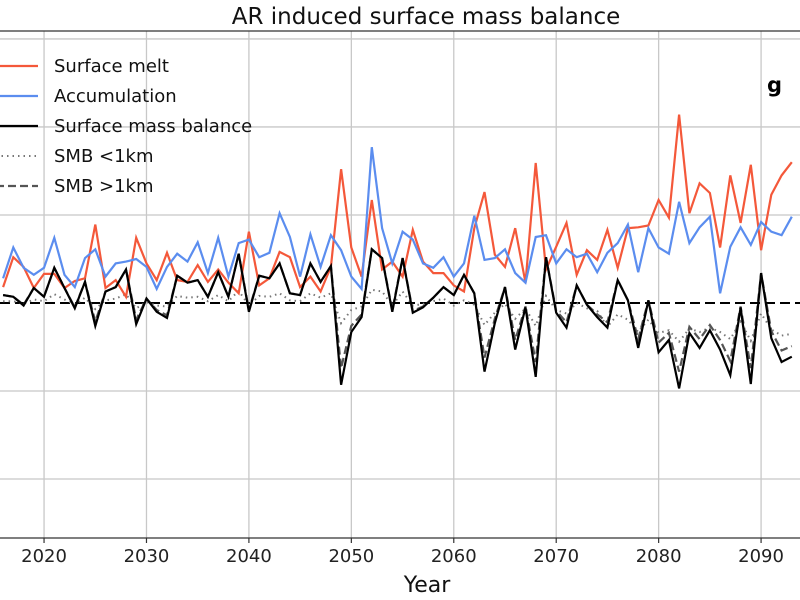  What do you see at coordinates (249, 556) in the screenshot?
I see `x-tick-label: 2040` at bounding box center [249, 556].